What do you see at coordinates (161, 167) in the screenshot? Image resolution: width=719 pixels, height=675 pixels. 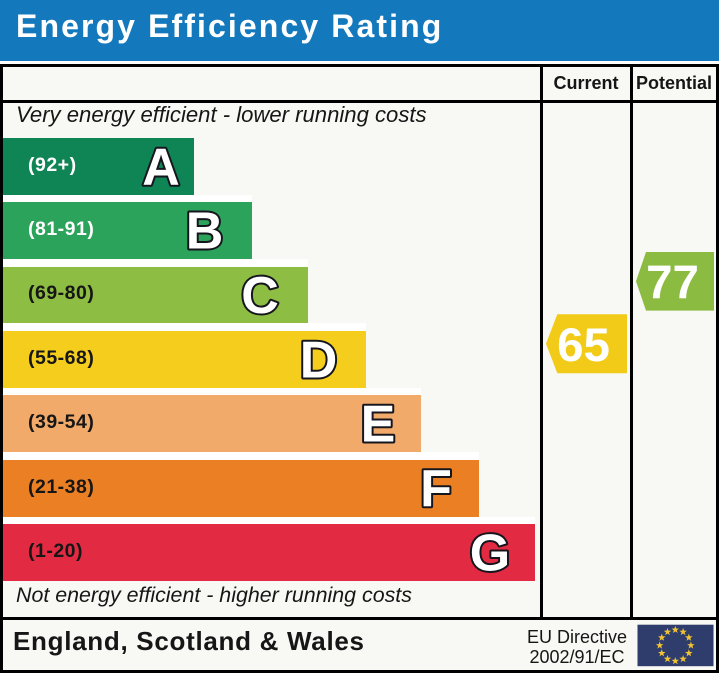 I see `svg-text: A` at bounding box center [161, 167].